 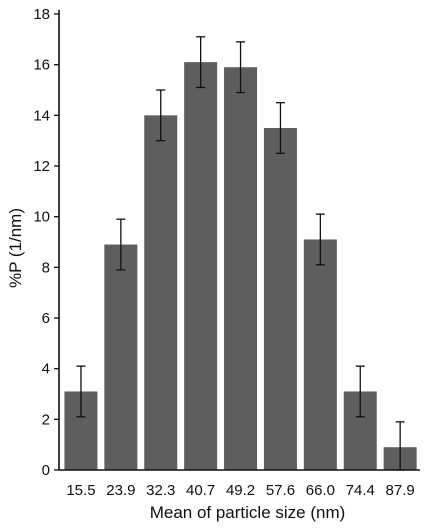 What do you see at coordinates (41, 115) in the screenshot?
I see `y-tick-label: 14` at bounding box center [41, 115].